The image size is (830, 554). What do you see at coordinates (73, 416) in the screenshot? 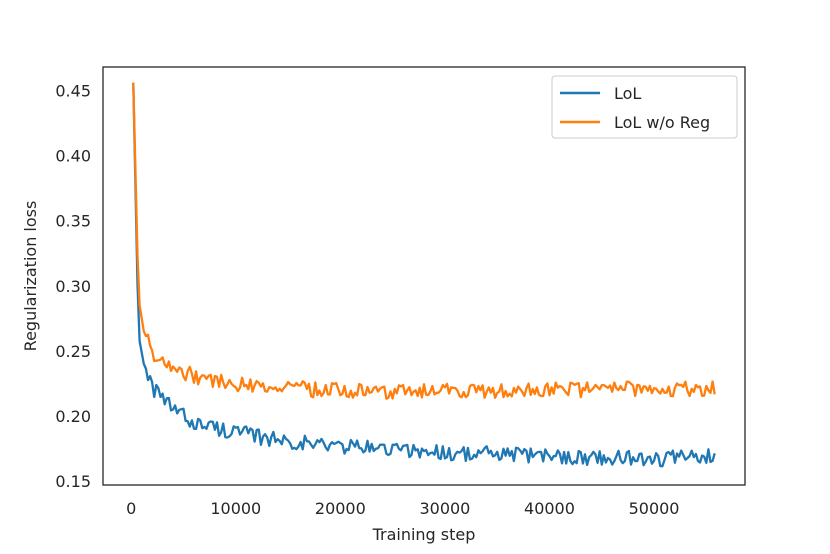
I see `y-tick-label: 0.20` at bounding box center [73, 416].